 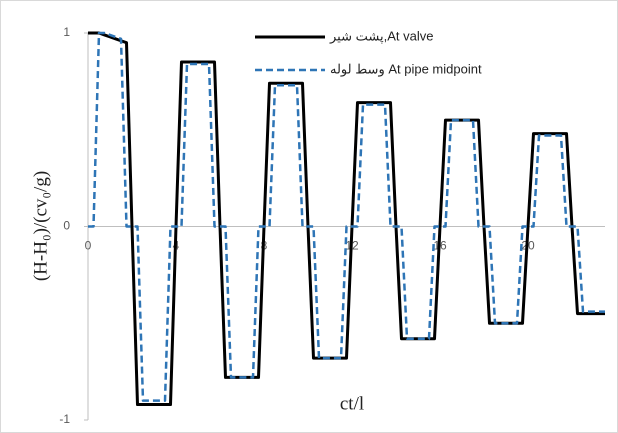 I want to click on legend-label: پشت شیر,At valve, so click(x=381, y=36).